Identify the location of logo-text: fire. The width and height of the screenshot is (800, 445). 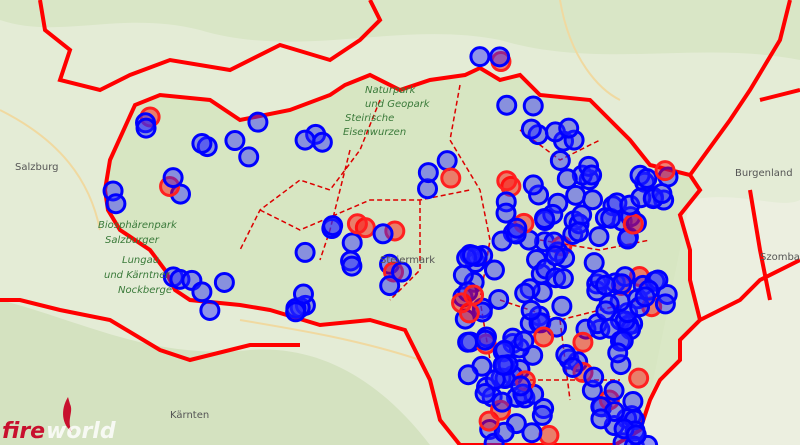
(23, 431).